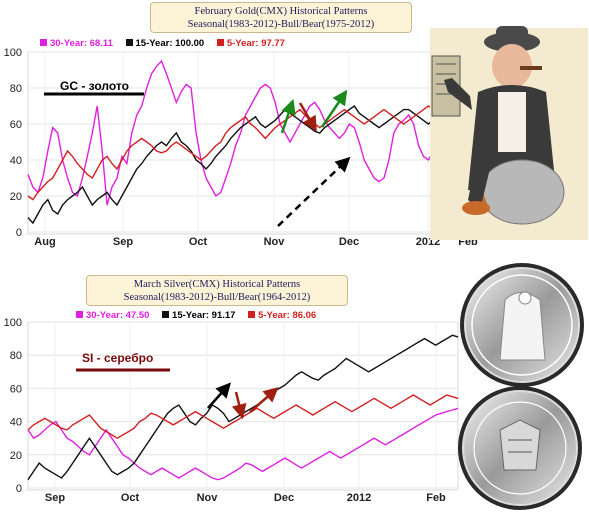  I want to click on silver-y-tick-label: 20, so click(16, 456).